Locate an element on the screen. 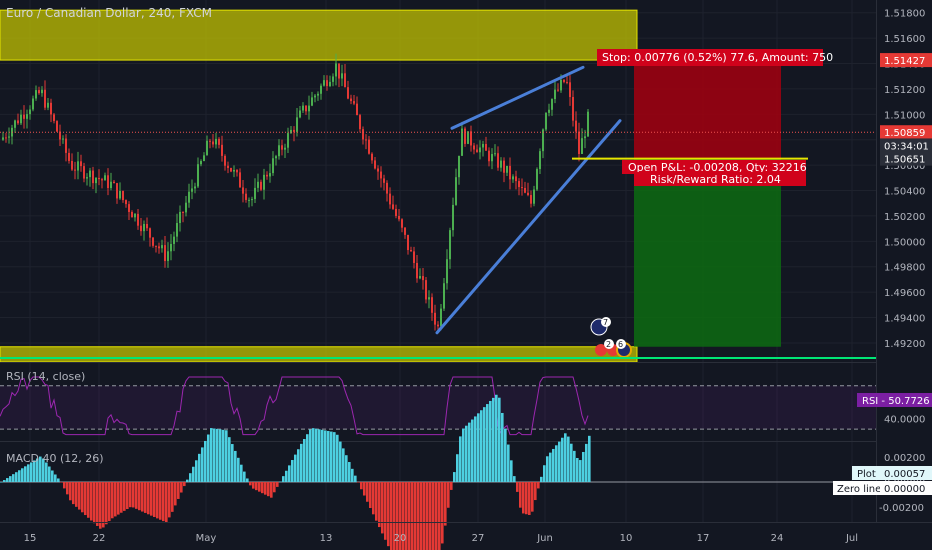  price-axis-tick: 1.49600 is located at coordinates (904, 293).